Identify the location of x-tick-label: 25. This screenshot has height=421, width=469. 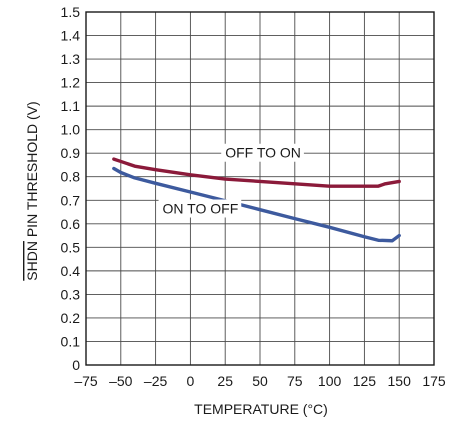
(225, 381).